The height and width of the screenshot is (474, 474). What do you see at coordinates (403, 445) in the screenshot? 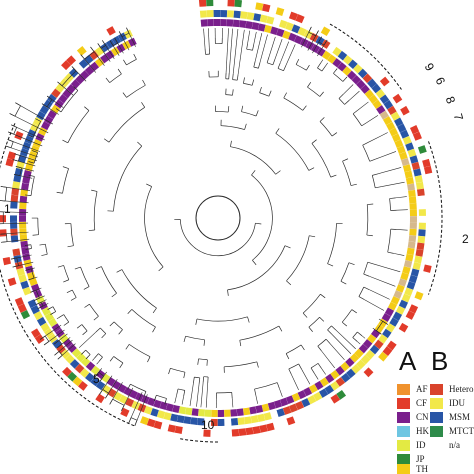
I see `swatch-id` at bounding box center [403, 445].